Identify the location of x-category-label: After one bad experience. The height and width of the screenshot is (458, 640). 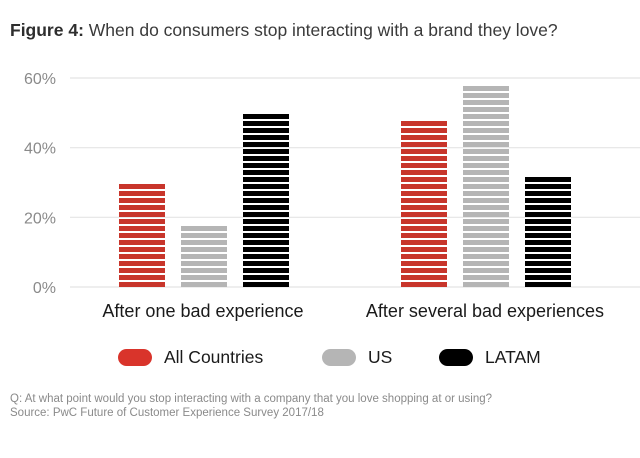
(202, 311).